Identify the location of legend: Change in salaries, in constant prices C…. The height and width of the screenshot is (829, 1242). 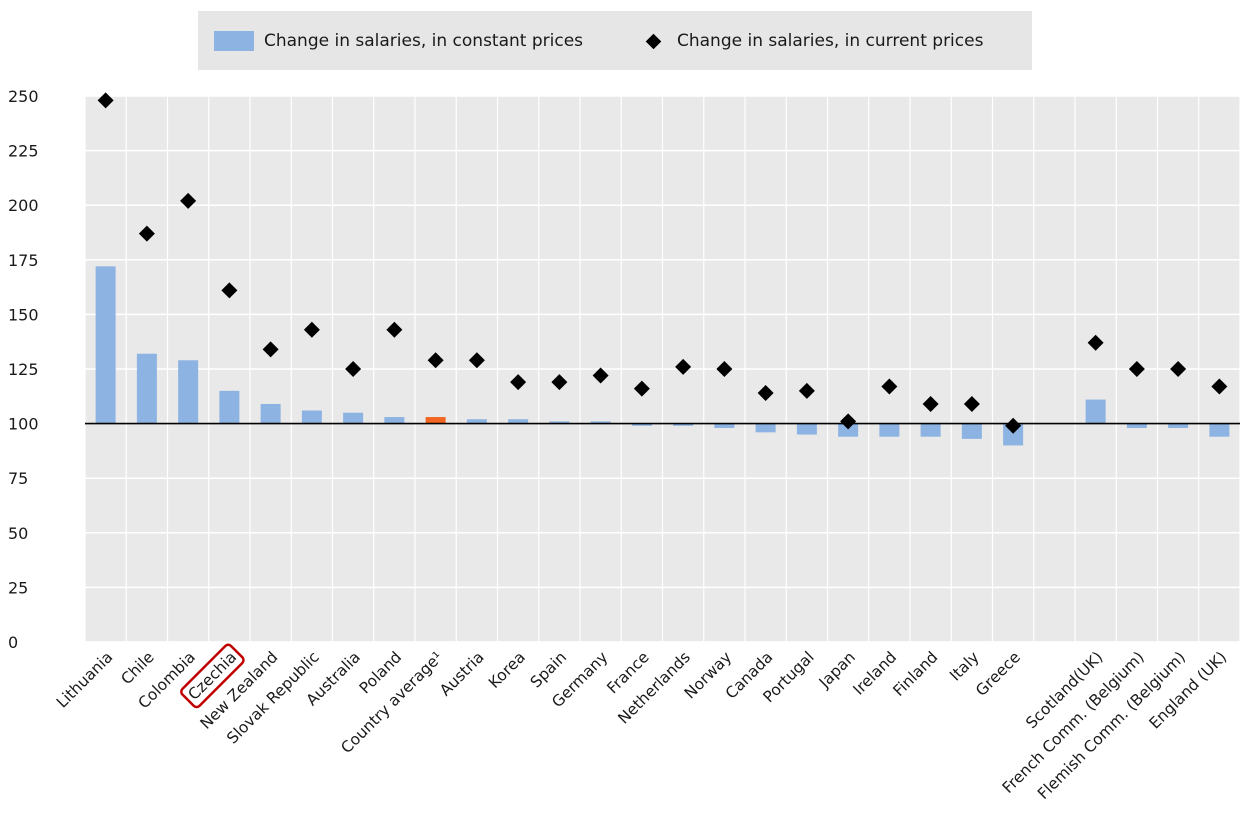
(615, 40).